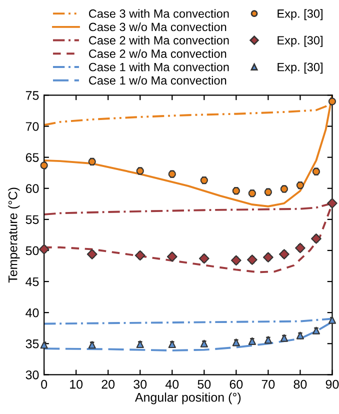 Image resolution: width=339 pixels, height=414 pixels. Describe the element at coordinates (236, 384) in the screenshot. I see `x-tick-label: 60` at that location.